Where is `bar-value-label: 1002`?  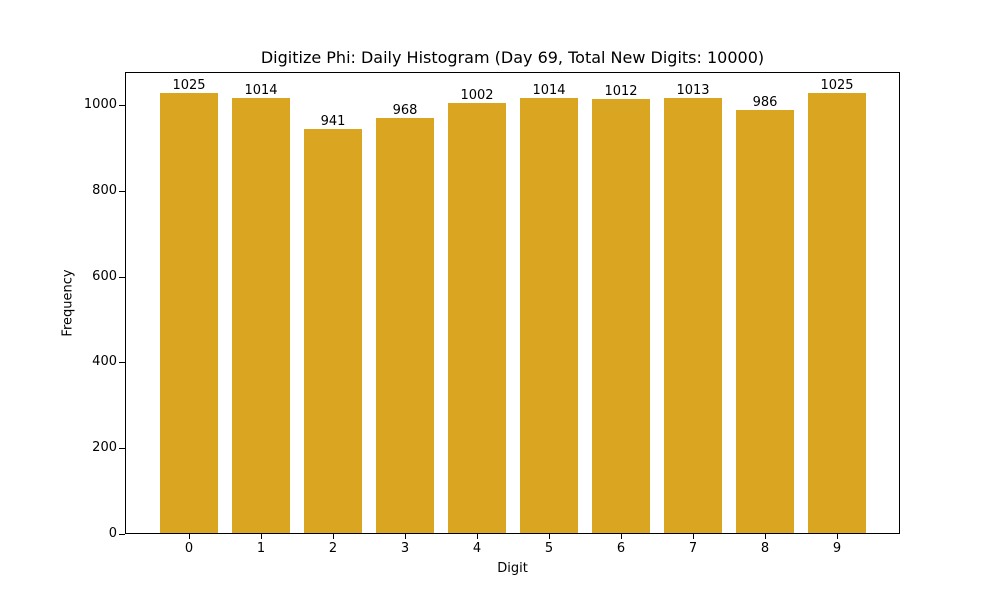 bar-value-label: 1002 is located at coordinates (477, 96).